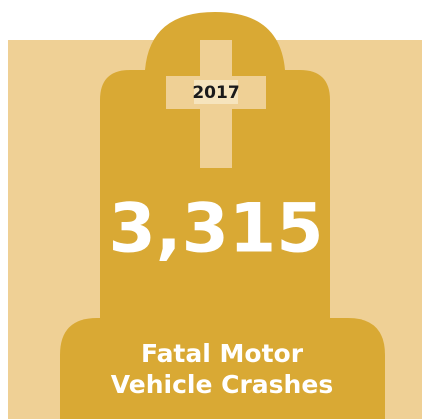 This screenshot has height=419, width=430. Describe the element at coordinates (222, 384) in the screenshot. I see `caption-line: Vehicle Crashes` at that location.